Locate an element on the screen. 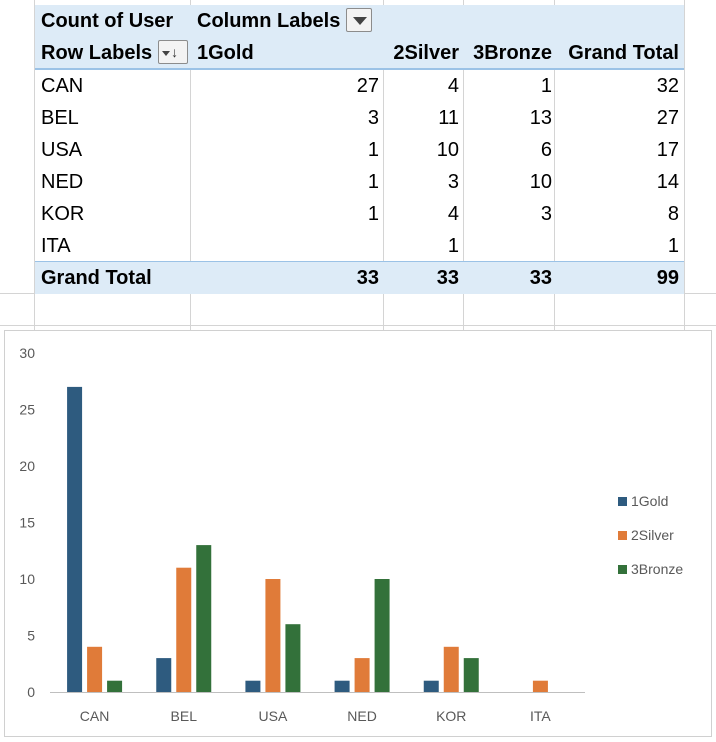 The width and height of the screenshot is (716, 742). bar-3bronze-usa is located at coordinates (293, 658).